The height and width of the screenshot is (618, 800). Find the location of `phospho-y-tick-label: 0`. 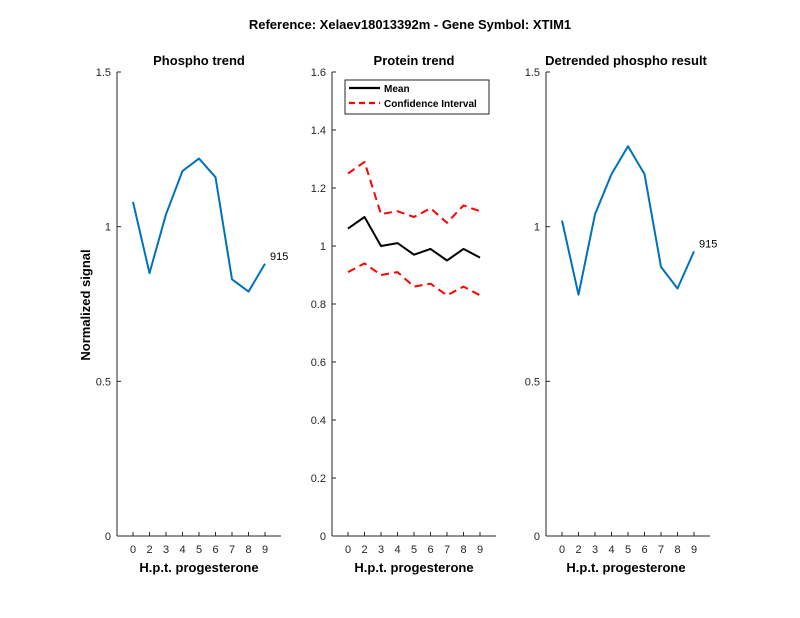

phospho-y-tick-label: 0 is located at coordinates (108, 537).